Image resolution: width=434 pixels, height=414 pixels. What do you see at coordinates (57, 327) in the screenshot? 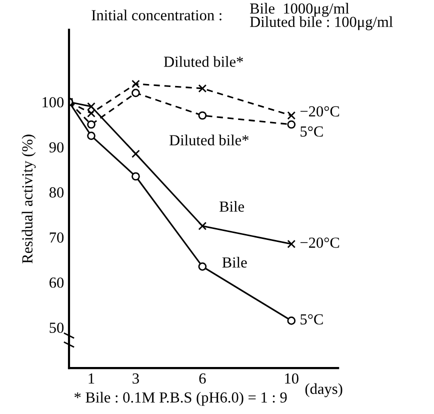
I see `y-tick-label: 50` at bounding box center [57, 327].